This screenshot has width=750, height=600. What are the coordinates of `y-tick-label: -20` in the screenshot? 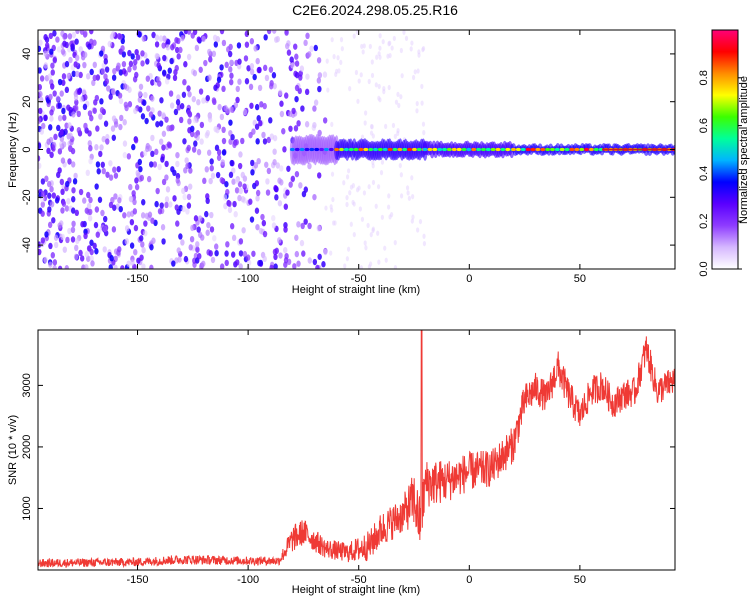 It's located at (27, 197).